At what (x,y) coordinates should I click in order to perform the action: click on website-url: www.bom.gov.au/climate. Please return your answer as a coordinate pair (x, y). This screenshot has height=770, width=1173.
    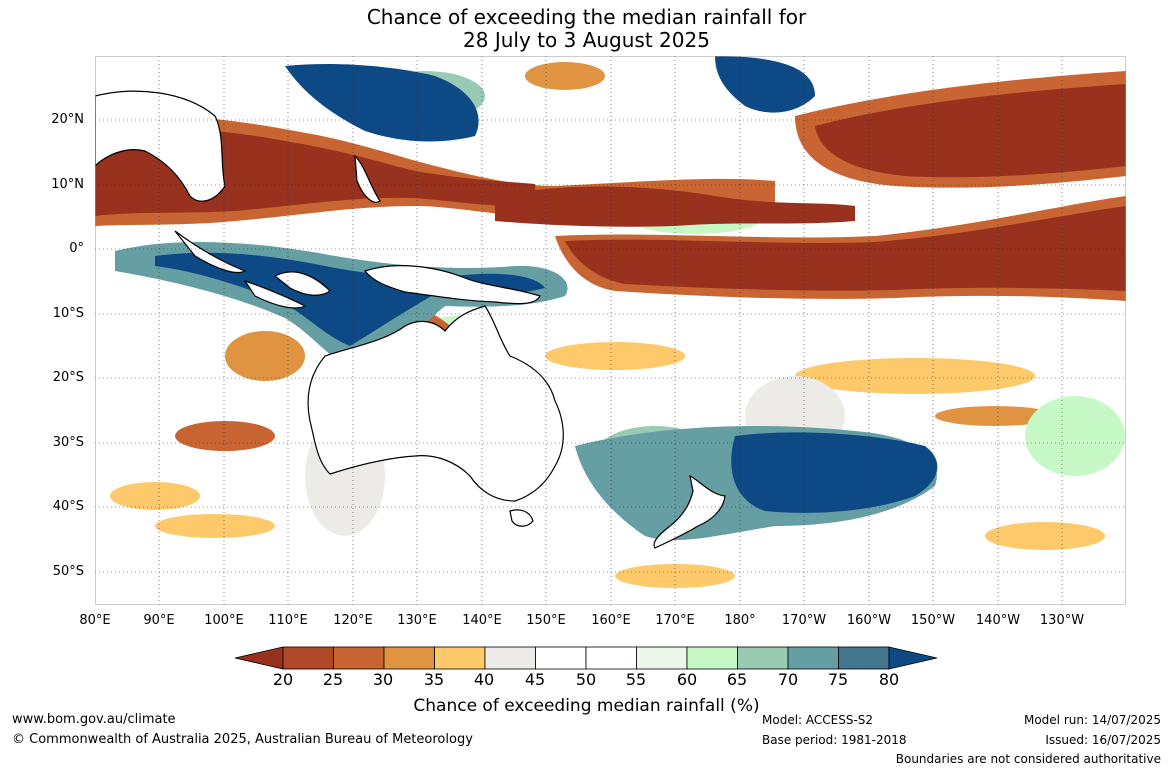
    Looking at the image, I should click on (94, 719).